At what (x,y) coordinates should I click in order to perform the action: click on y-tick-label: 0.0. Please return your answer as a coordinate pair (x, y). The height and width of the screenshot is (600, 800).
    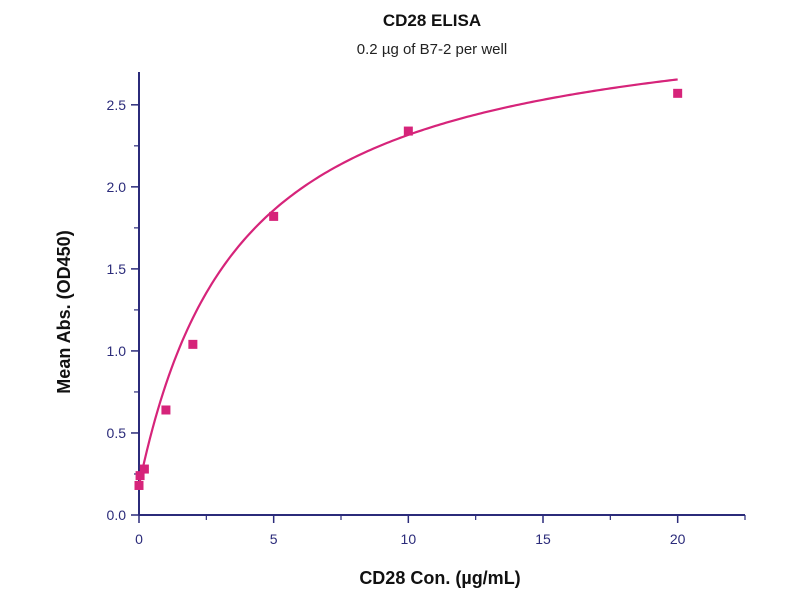
    Looking at the image, I should click on (117, 515).